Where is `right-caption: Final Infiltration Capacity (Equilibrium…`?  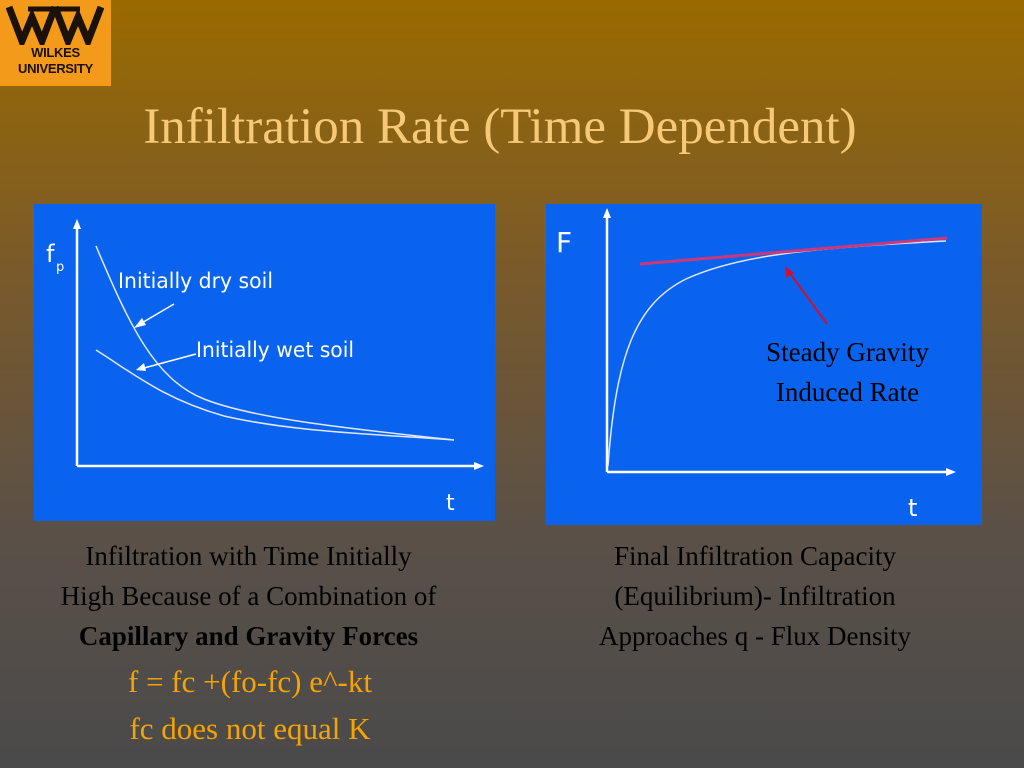 right-caption: Final Infiltration Capacity (Equilibrium… is located at coordinates (755, 596).